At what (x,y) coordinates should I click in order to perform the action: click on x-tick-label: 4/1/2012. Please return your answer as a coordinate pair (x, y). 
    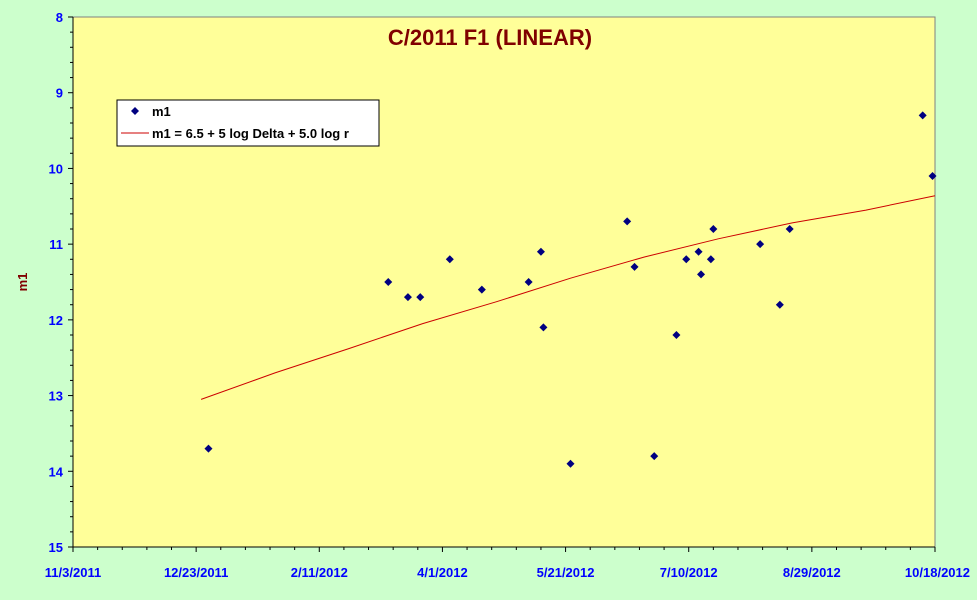
    Looking at the image, I should click on (442, 572).